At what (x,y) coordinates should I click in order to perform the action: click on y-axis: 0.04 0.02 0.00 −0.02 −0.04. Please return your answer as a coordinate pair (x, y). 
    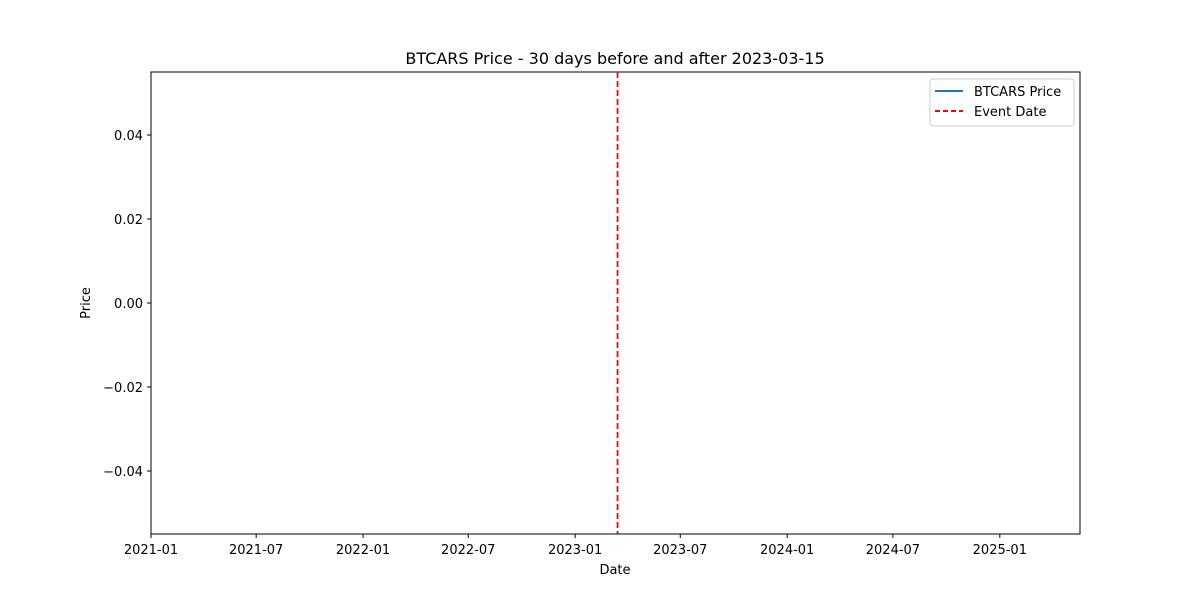
    Looking at the image, I should click on (127, 304).